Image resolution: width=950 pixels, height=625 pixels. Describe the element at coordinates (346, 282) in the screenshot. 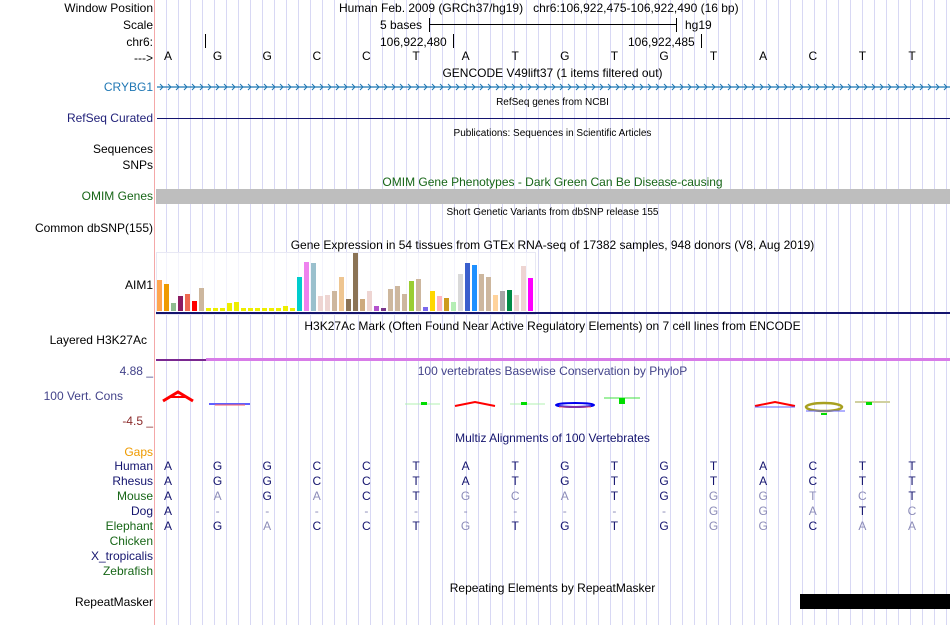

I see `gtex-bars` at that location.